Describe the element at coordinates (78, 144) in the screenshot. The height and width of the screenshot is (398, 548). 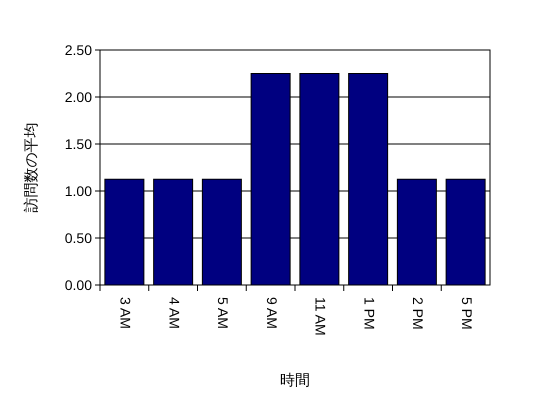
I see `y-tick-label: 1.50` at that location.